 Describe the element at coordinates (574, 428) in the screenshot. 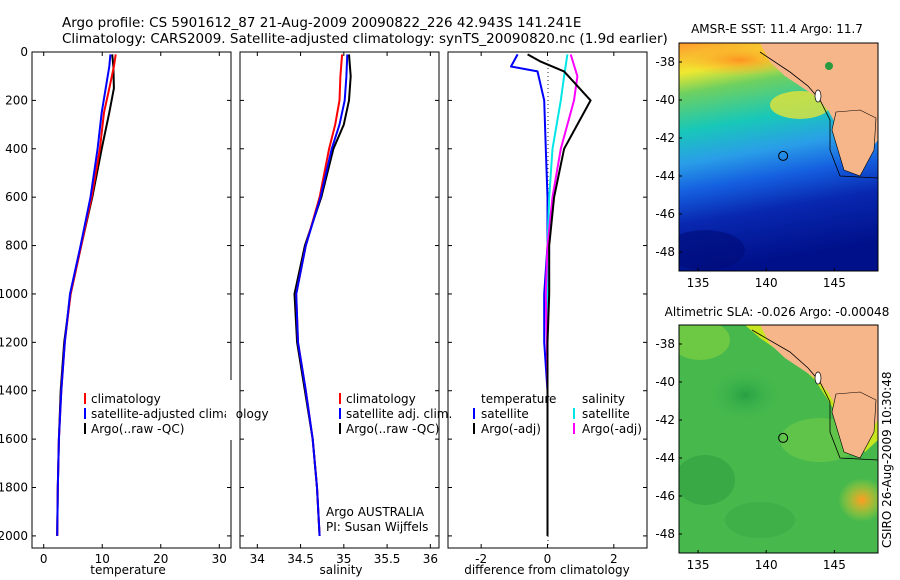

I see `legend-swatch-sal-argo` at that location.